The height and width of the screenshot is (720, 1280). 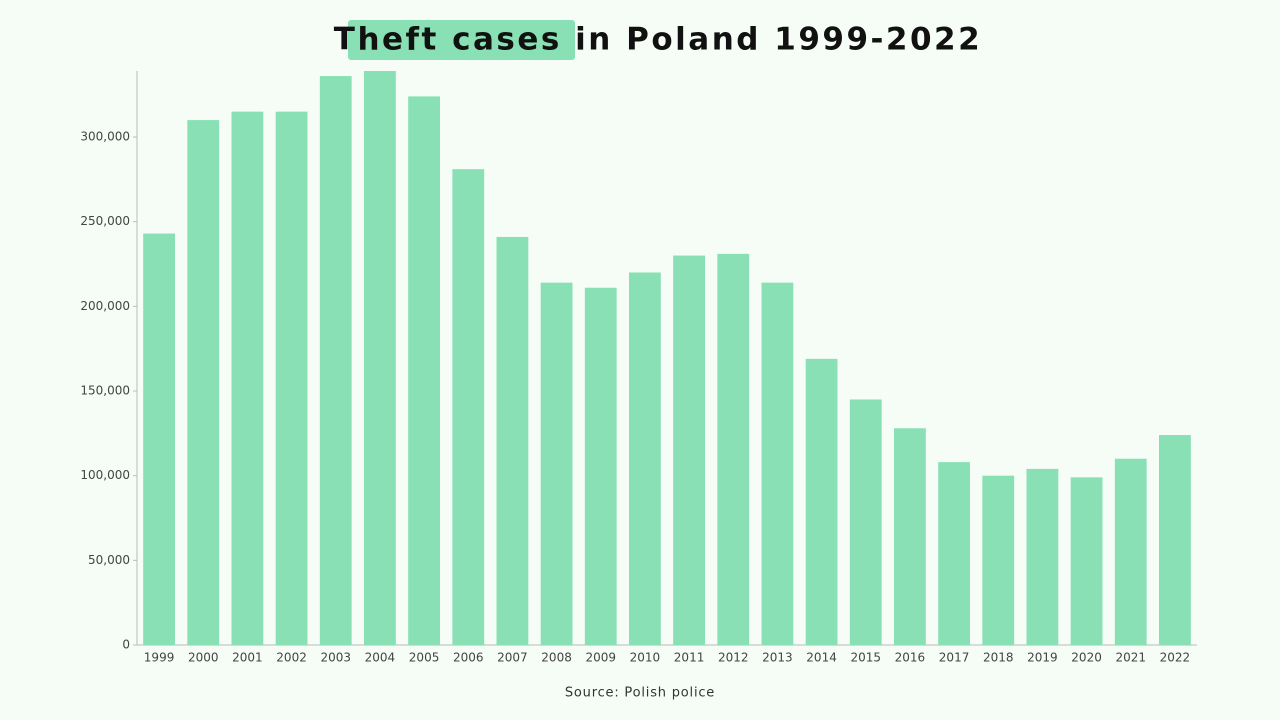 What do you see at coordinates (821, 658) in the screenshot?
I see `x-tick-label: 2014` at bounding box center [821, 658].